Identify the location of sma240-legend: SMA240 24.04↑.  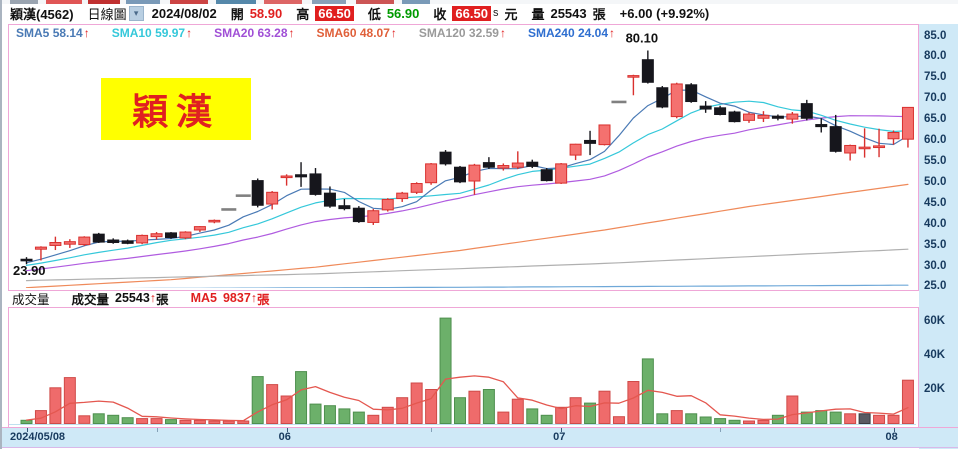
(571, 33).